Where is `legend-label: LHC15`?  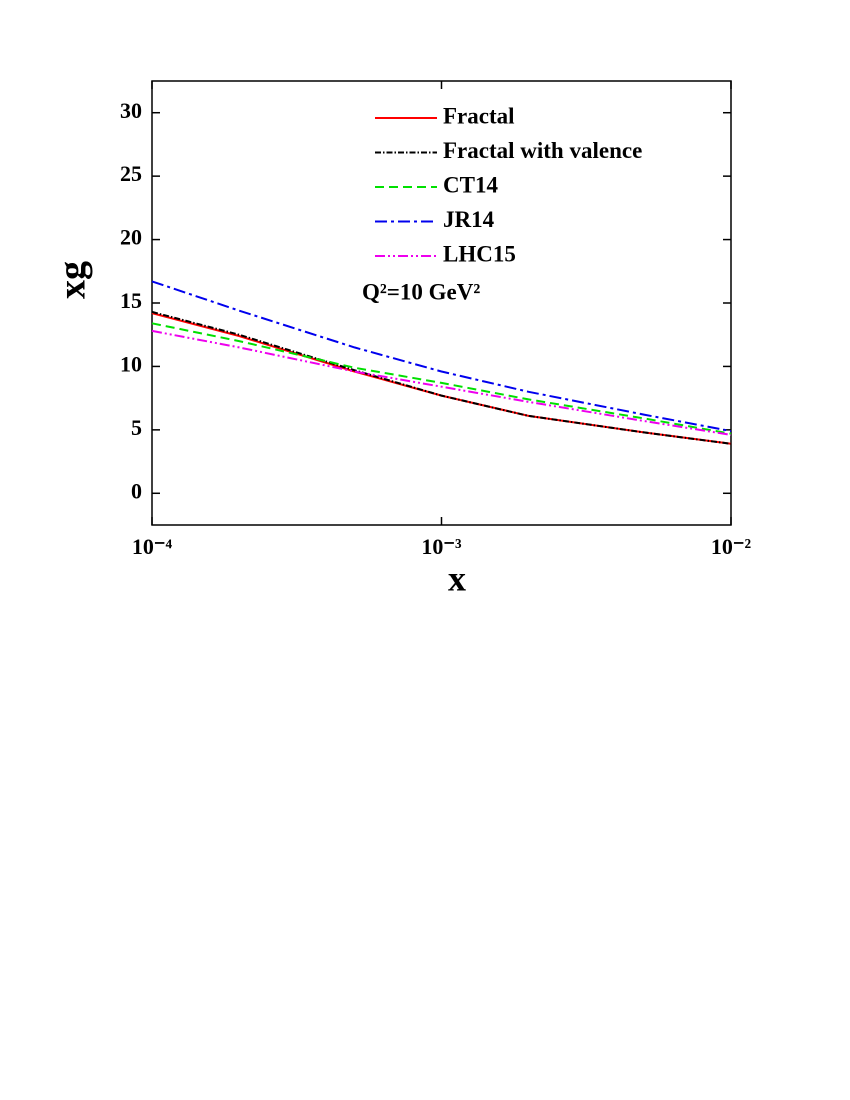
legend-label: LHC15 is located at coordinates (479, 253).